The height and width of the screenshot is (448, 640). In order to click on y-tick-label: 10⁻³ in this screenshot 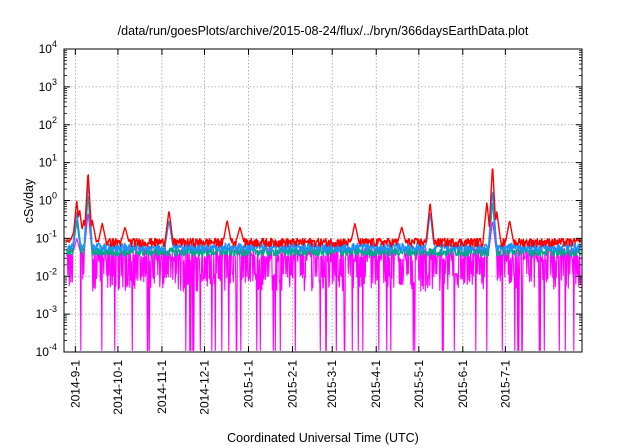, I will do `click(46, 312)`.